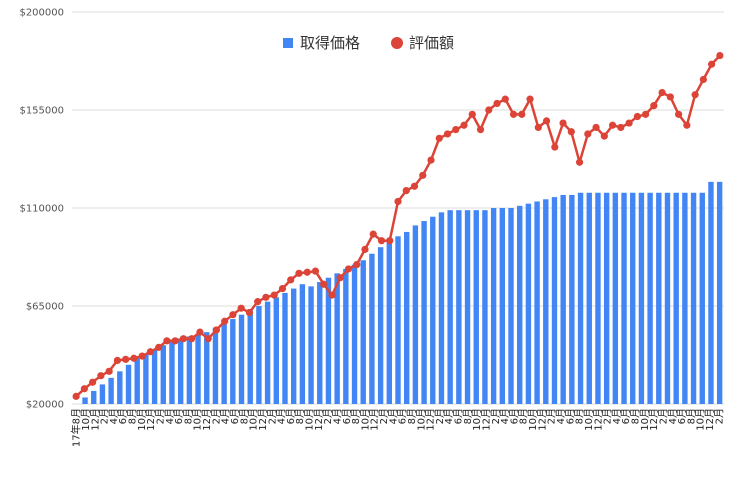 The image size is (732, 485). Describe the element at coordinates (431, 43) in the screenshot. I see `legend-label-valuation: 評価額` at that location.